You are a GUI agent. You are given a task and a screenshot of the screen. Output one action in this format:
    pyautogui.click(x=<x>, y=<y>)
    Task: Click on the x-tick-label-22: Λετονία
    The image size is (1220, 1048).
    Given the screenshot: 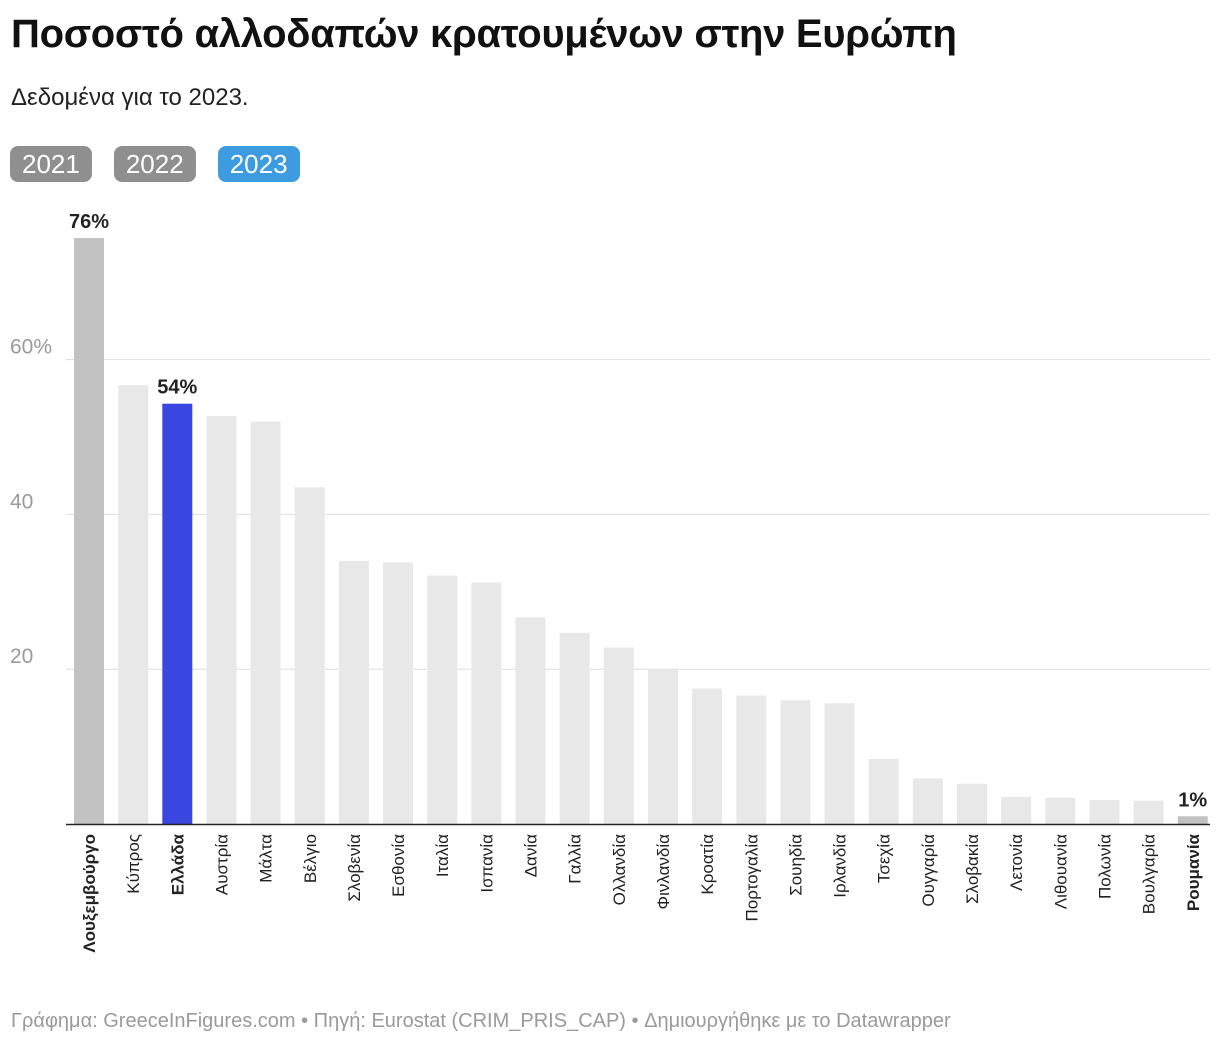 What is the action you would take?
    pyautogui.click(x=1016, y=862)
    